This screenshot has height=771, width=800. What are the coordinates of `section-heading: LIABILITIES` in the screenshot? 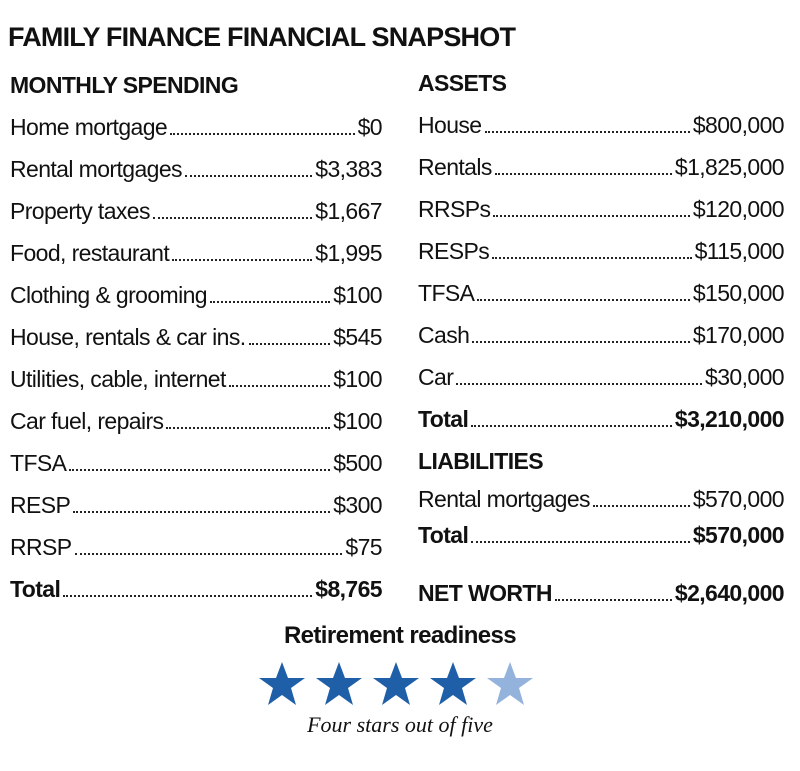 It's located at (481, 461).